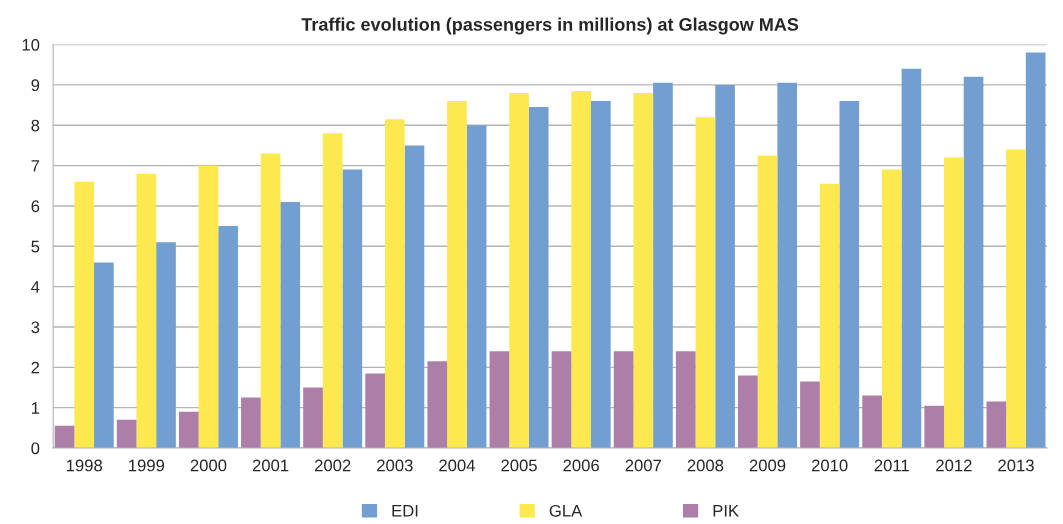 The width and height of the screenshot is (1063, 524). What do you see at coordinates (35, 367) in the screenshot?
I see `y-tick-label: 2` at bounding box center [35, 367].